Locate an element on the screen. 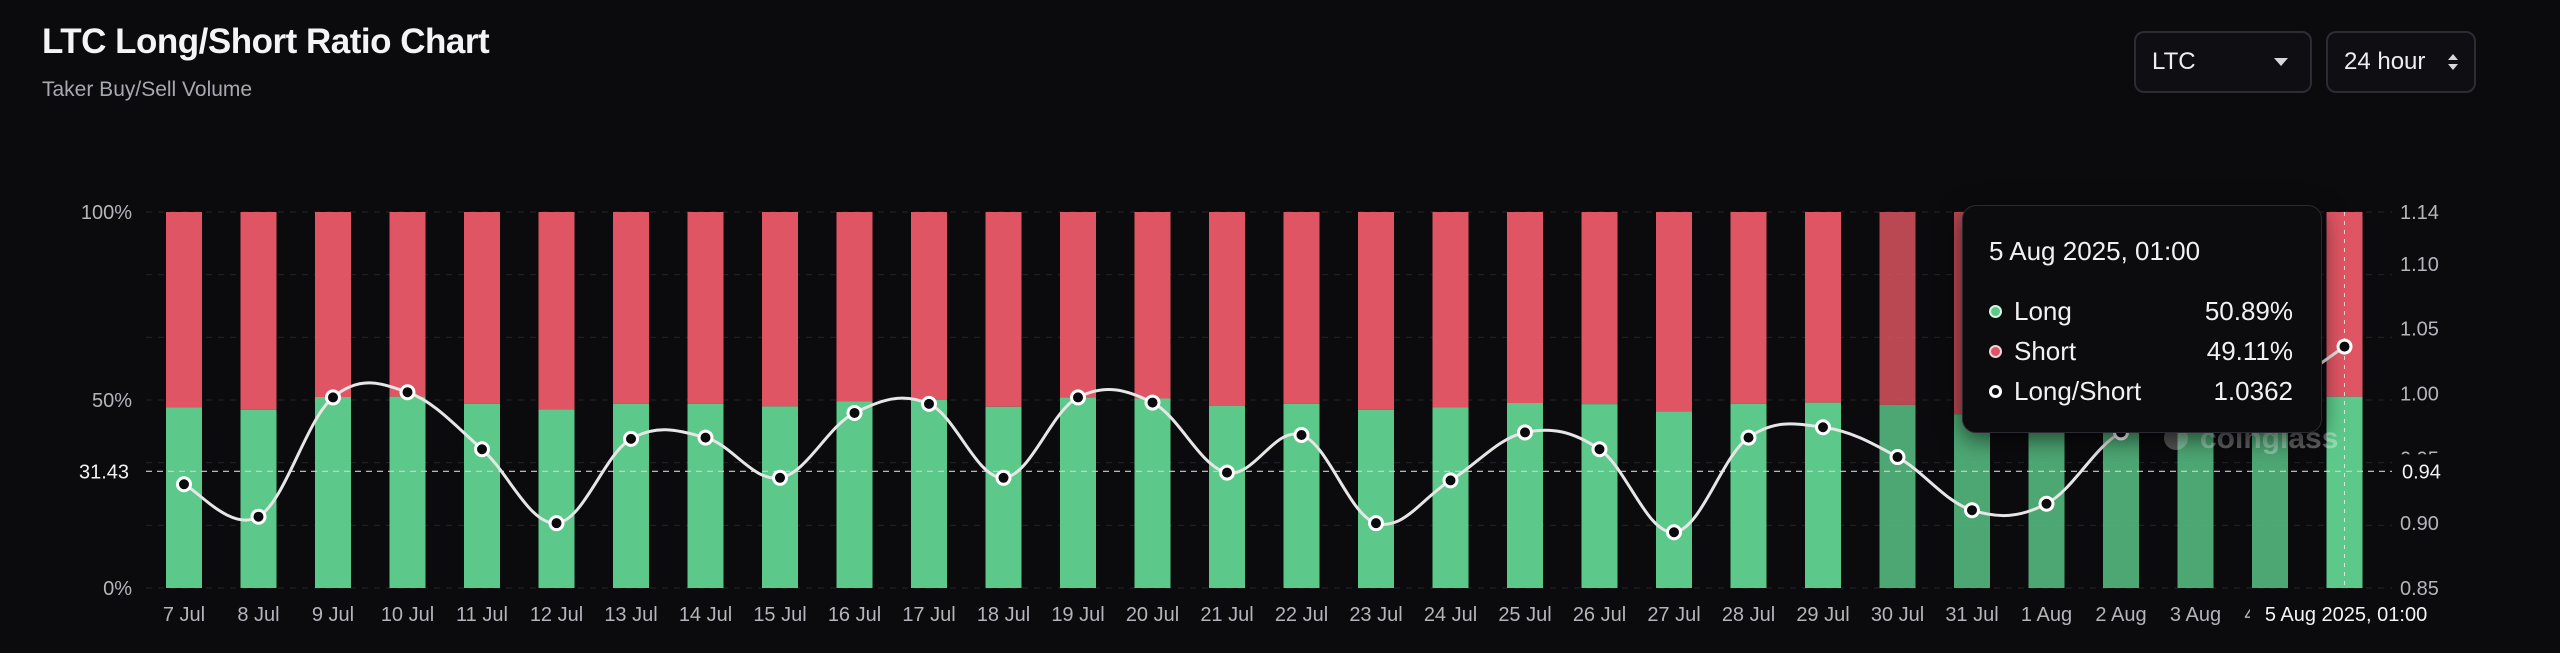 The image size is (2560, 653). x-tick-label: 12 Jul is located at coordinates (556, 615).